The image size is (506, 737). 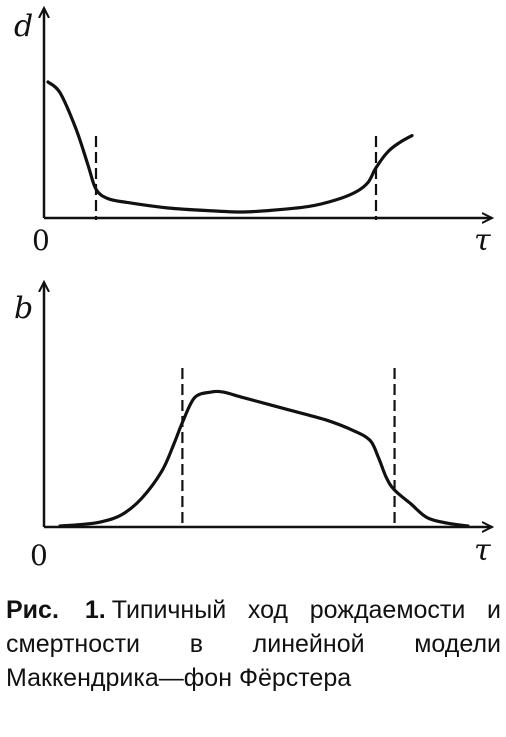 I want to click on y-axis-label: d, so click(x=23, y=26).